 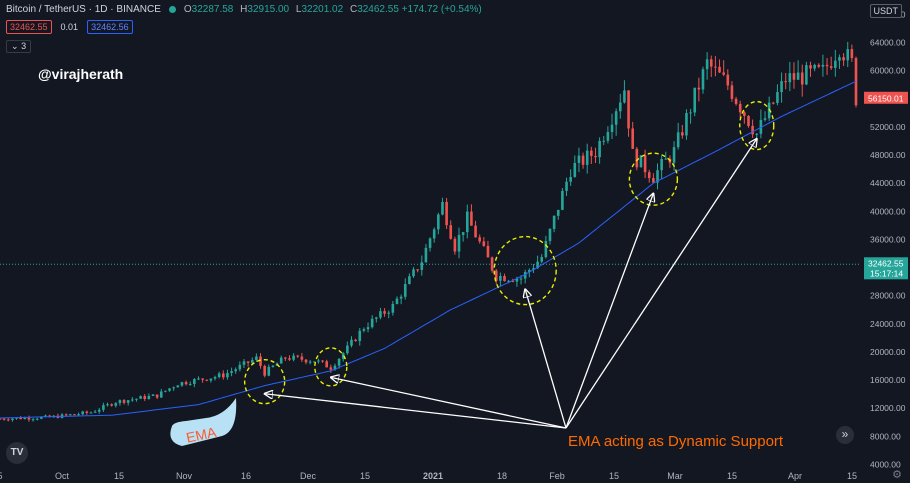 What do you see at coordinates (29, 27) in the screenshot?
I see `sell-price-button: 32462.55` at bounding box center [29, 27].